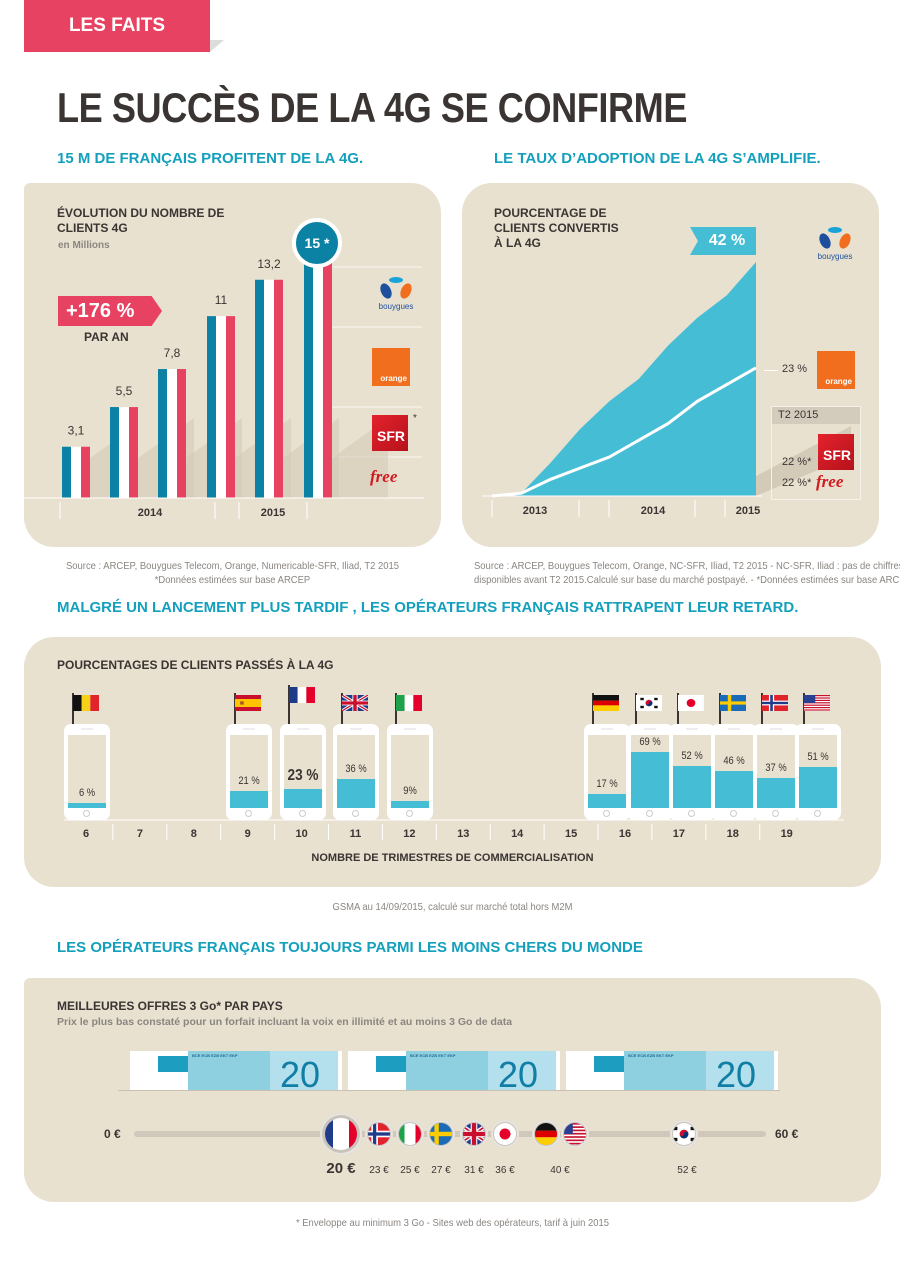  What do you see at coordinates (651, 1055) in the screenshot?
I see `bill-text: BCE ECB EZB EKT EKP` at bounding box center [651, 1055].